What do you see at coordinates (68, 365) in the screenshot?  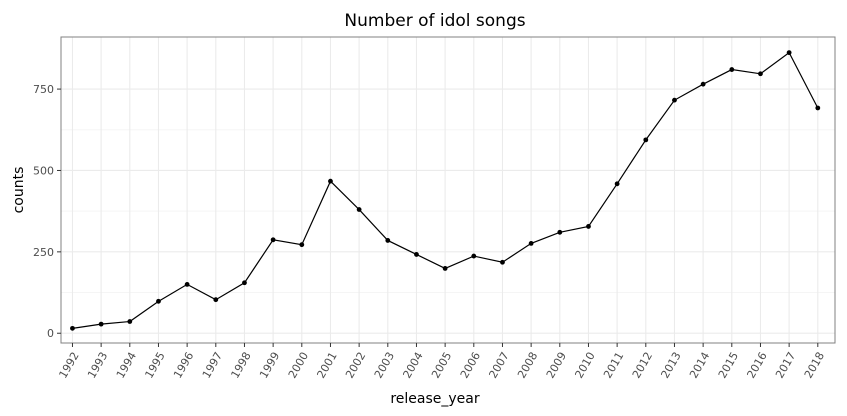 I see `x-tick-label: 1992` at bounding box center [68, 365].